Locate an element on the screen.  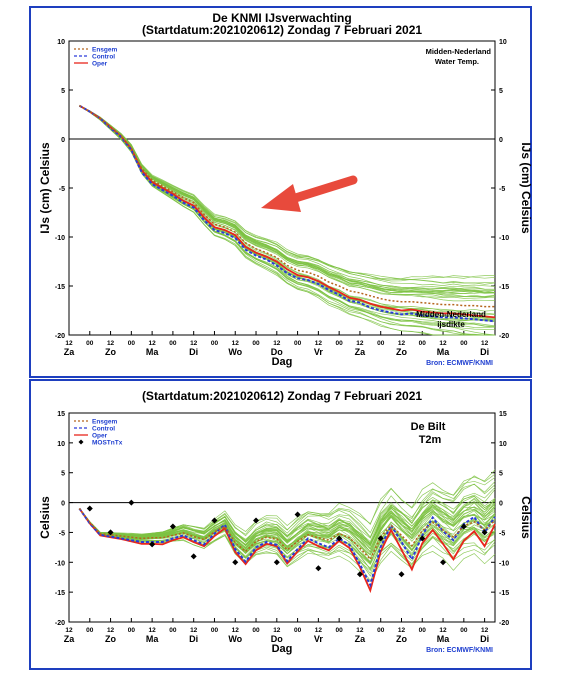
y-axis-label: IJs (cm) Celsius is located at coordinates (45, 188).